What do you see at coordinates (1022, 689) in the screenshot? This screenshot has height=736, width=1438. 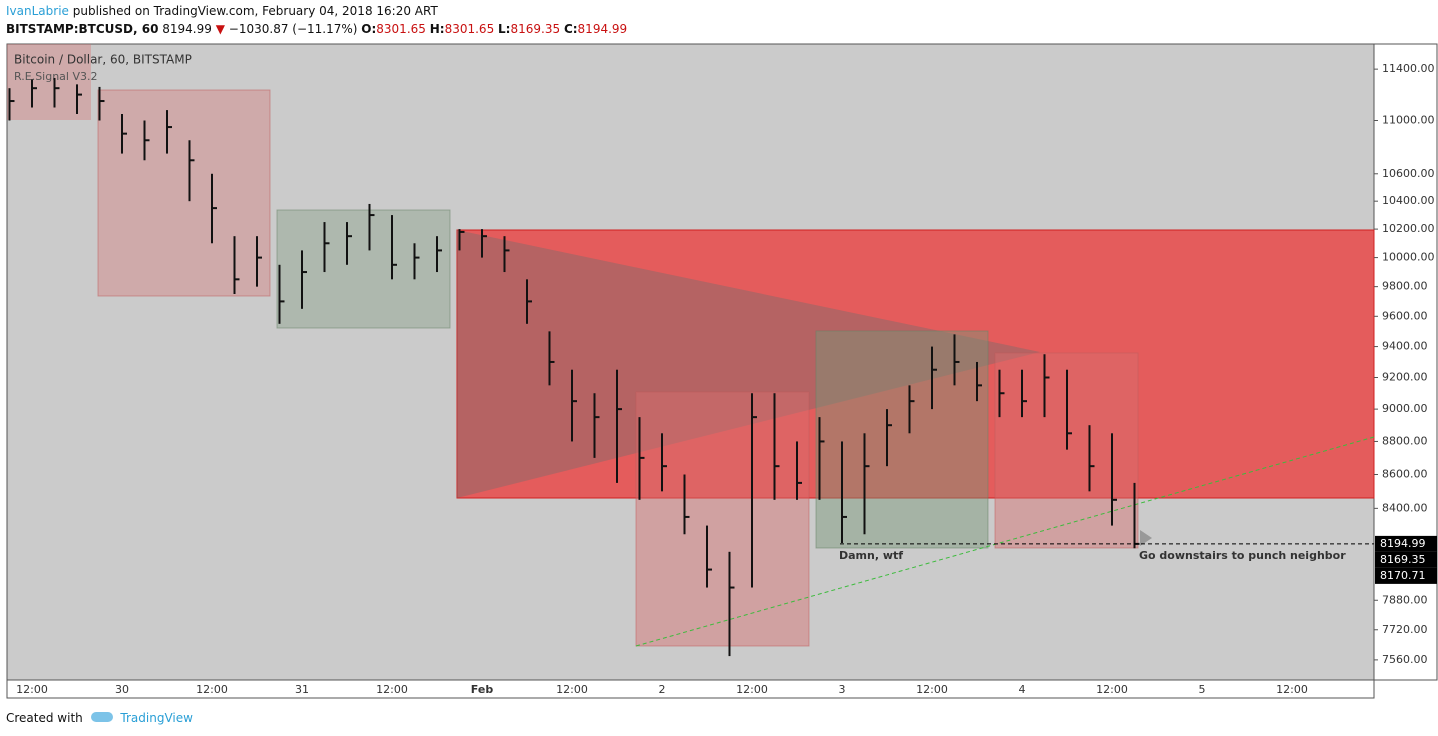 I see `x-tick-label: 4` at bounding box center [1022, 689].